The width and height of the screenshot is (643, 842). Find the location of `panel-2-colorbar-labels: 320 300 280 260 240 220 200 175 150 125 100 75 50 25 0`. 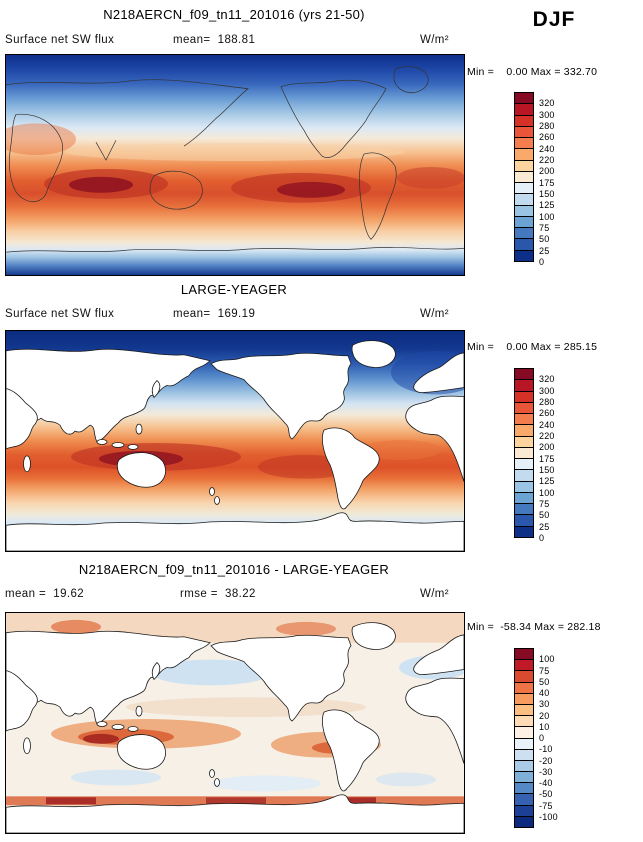

panel-2-colorbar-labels: 320 300 280 260 240 220 200 175 150 125 100 75 50 25 0 is located at coordinates (547, 458).